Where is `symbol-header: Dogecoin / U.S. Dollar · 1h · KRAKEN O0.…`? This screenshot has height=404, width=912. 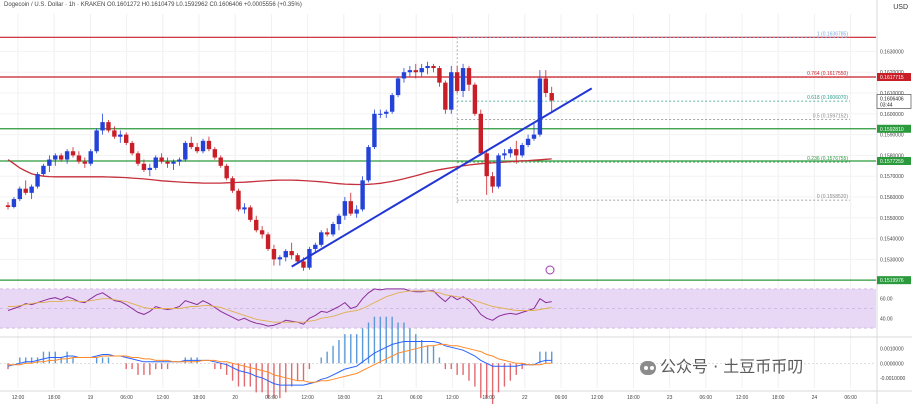
symbol-header: Dogecoin / U.S. Dollar · 1h · KRAKEN O0.… is located at coordinates (153, 5).